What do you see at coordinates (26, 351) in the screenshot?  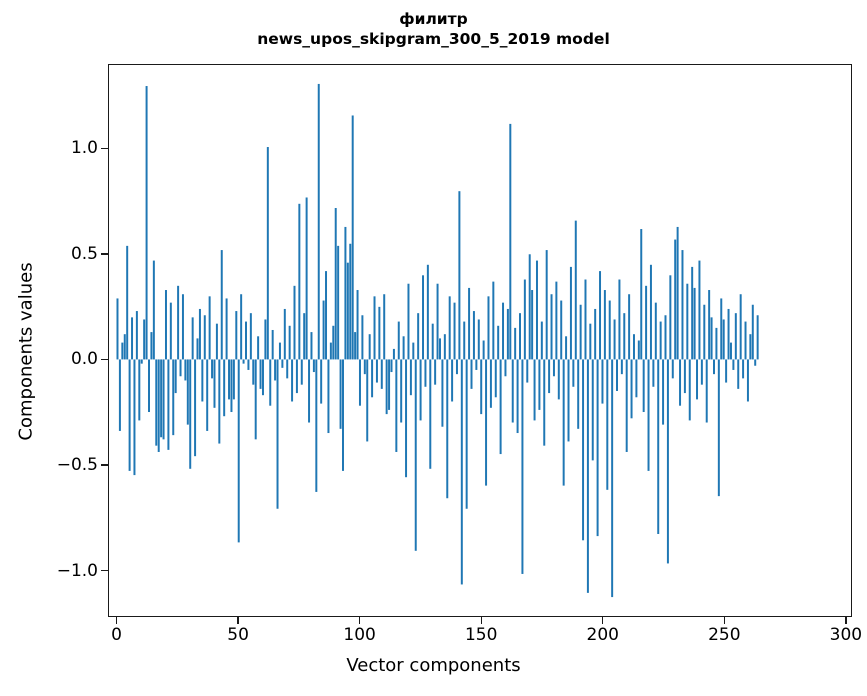 I see `y-axis-label: Components values` at bounding box center [26, 351].